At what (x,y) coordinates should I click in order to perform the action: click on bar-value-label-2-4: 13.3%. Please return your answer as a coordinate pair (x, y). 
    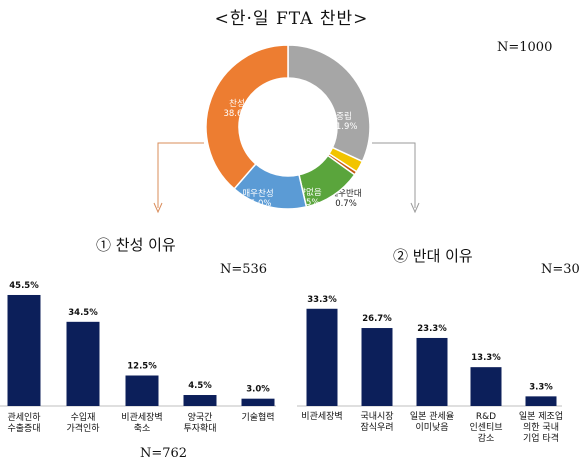
    Looking at the image, I should click on (486, 358).